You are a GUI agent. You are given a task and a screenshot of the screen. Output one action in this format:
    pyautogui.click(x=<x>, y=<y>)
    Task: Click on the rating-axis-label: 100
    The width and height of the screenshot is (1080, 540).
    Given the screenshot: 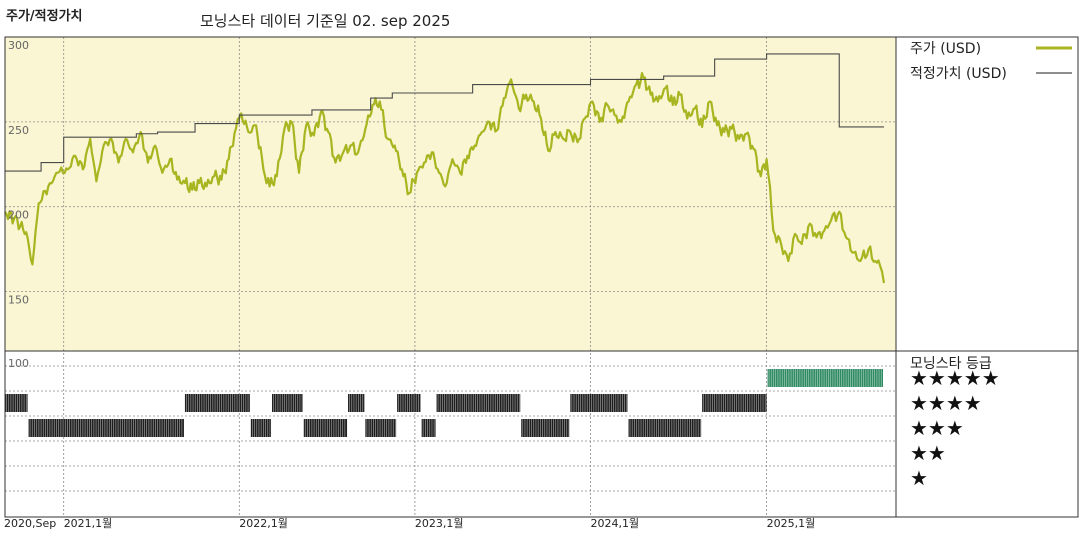 What is the action you would take?
    pyautogui.click(x=18, y=363)
    